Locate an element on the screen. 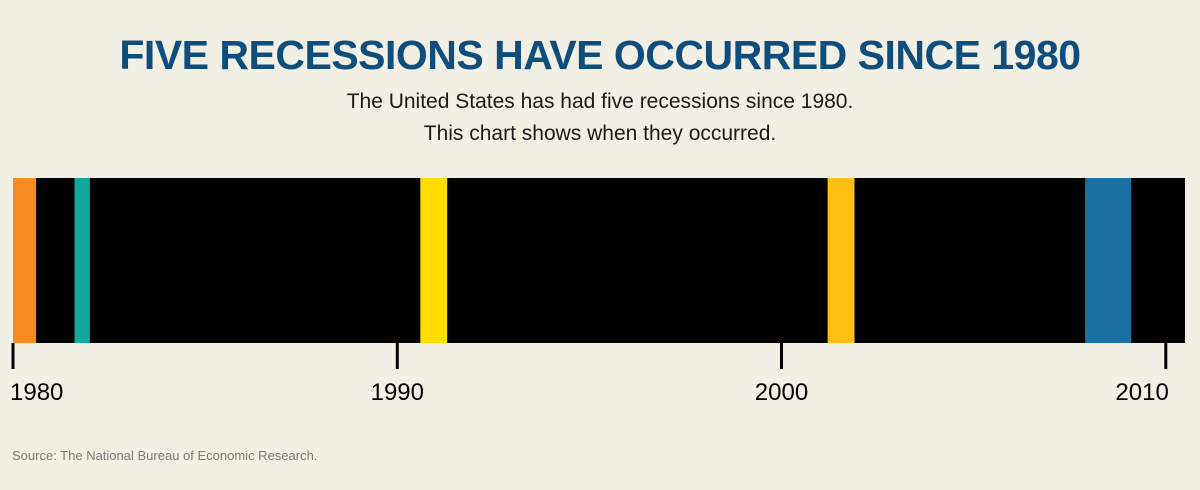 The width and height of the screenshot is (1200, 490). tick-mark-1980 is located at coordinates (13, 356).